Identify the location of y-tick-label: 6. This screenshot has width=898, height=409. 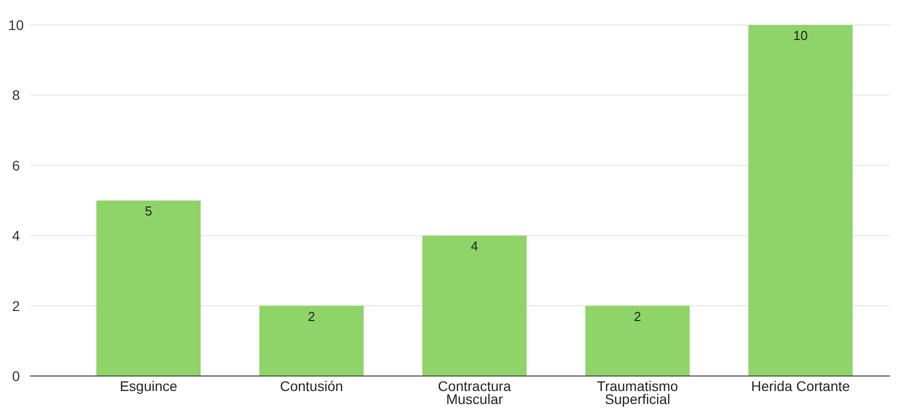
(16, 165).